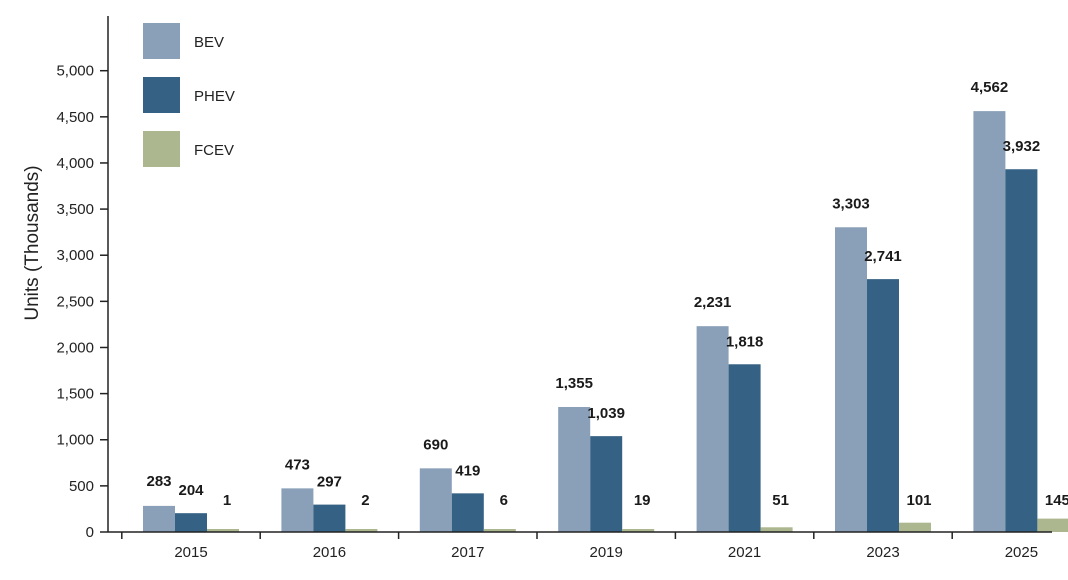 The height and width of the screenshot is (580, 1068). What do you see at coordinates (642, 500) in the screenshot?
I see `data-label-fcev: 19` at bounding box center [642, 500].